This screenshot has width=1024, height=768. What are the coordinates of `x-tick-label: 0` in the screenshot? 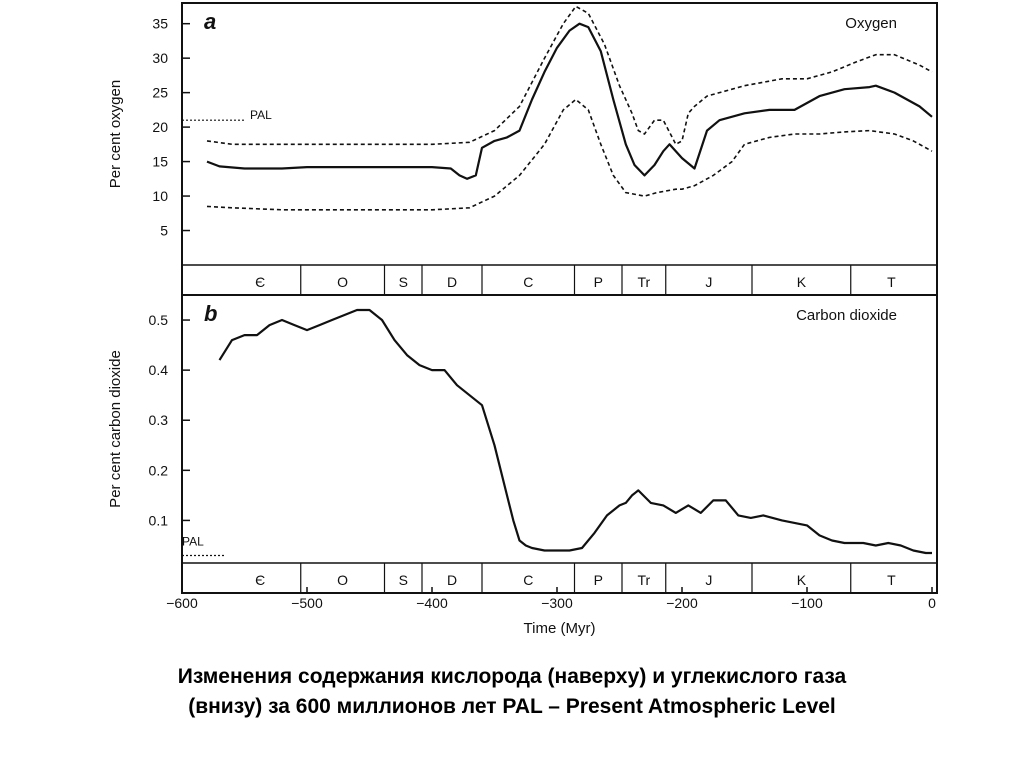 It's located at (932, 603).